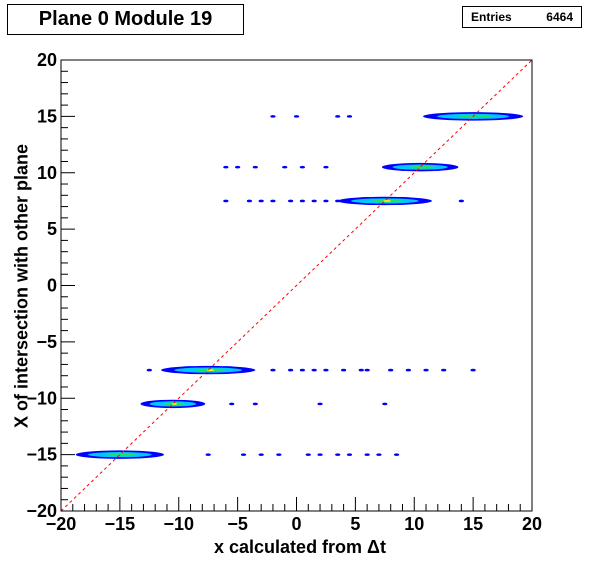 The image size is (596, 572). What do you see at coordinates (522, 17) in the screenshot?
I see `stats-box: Entries 6464` at bounding box center [522, 17].